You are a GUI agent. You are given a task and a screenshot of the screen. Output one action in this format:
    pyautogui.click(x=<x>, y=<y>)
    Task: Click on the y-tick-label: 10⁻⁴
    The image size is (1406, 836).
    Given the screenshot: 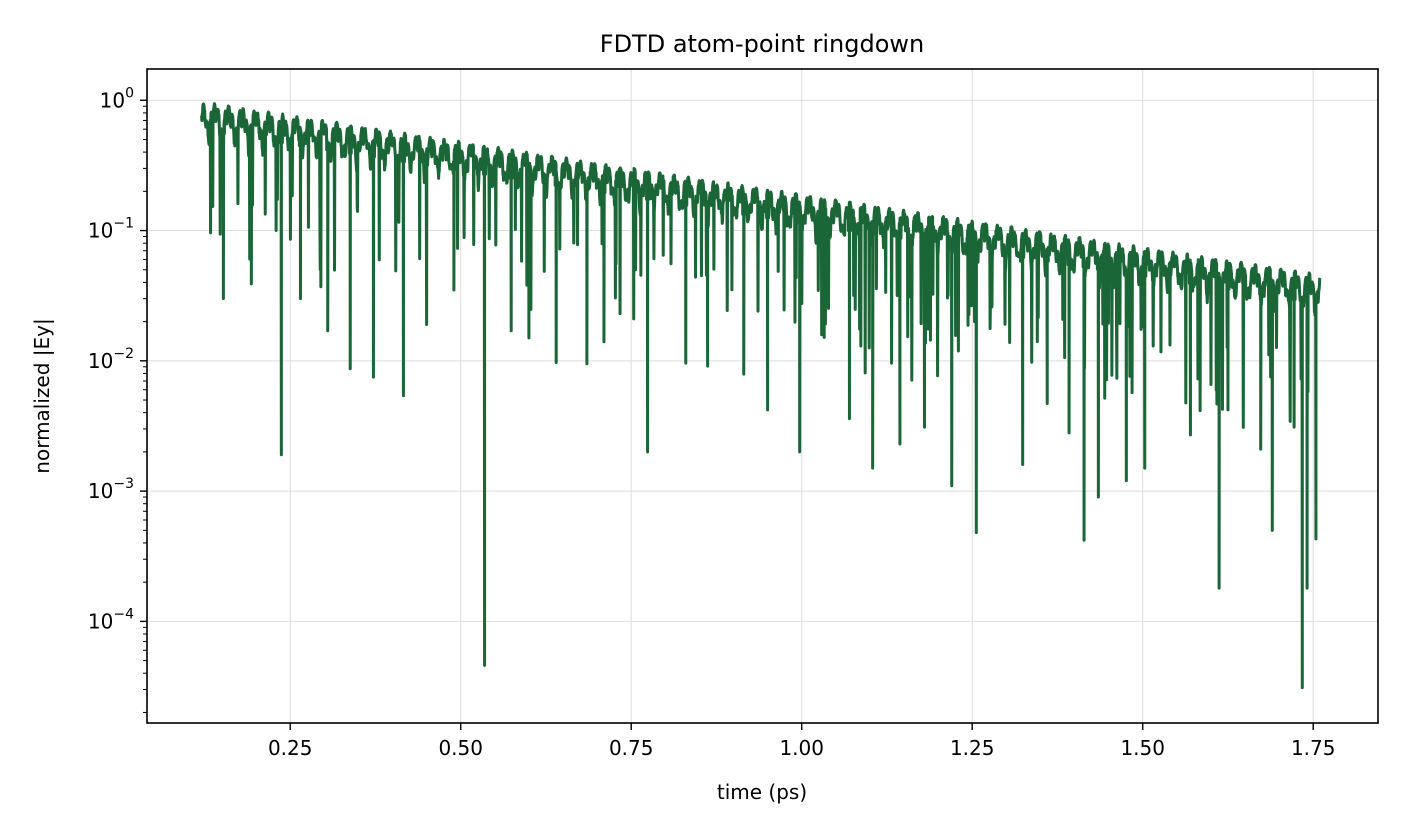 What is the action you would take?
    pyautogui.click(x=111, y=619)
    